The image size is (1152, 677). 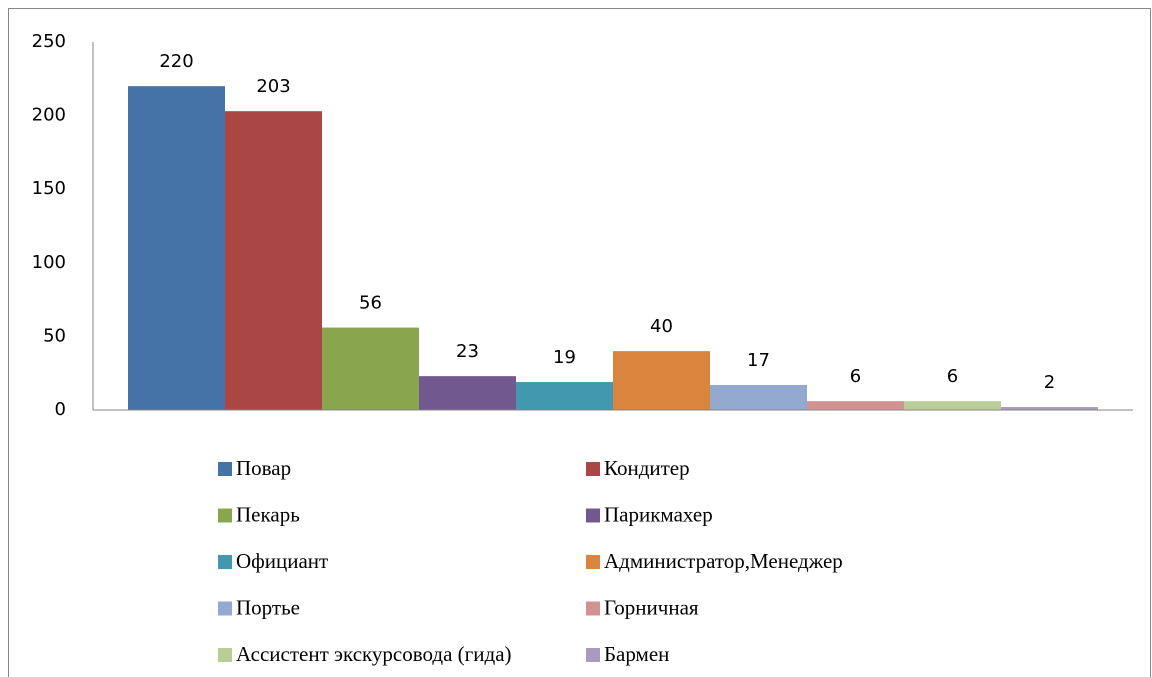 I want to click on legend-label: Повар, so click(x=263, y=468).